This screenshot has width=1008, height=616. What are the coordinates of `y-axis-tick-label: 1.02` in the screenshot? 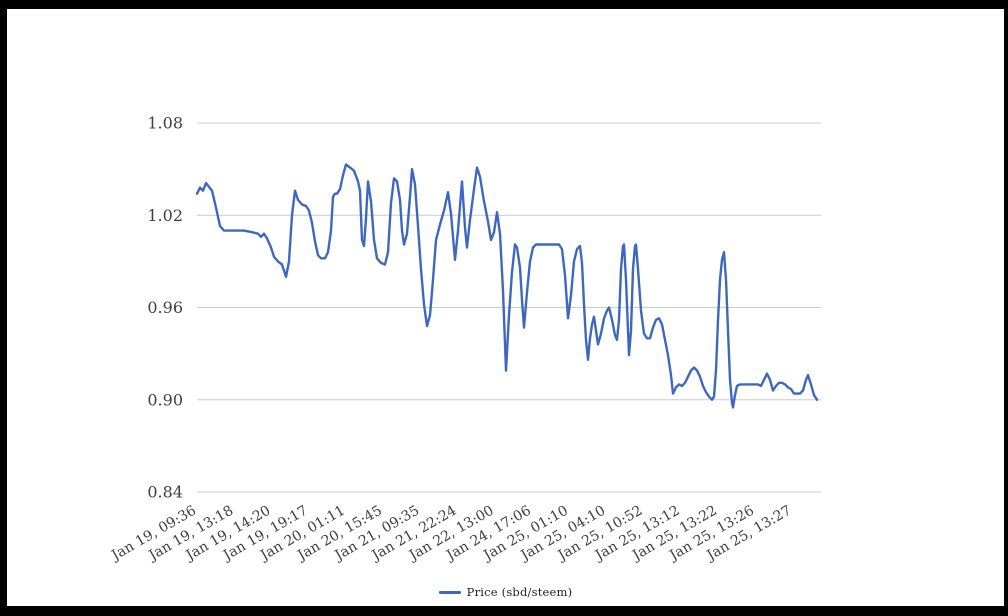 It's located at (165, 215).